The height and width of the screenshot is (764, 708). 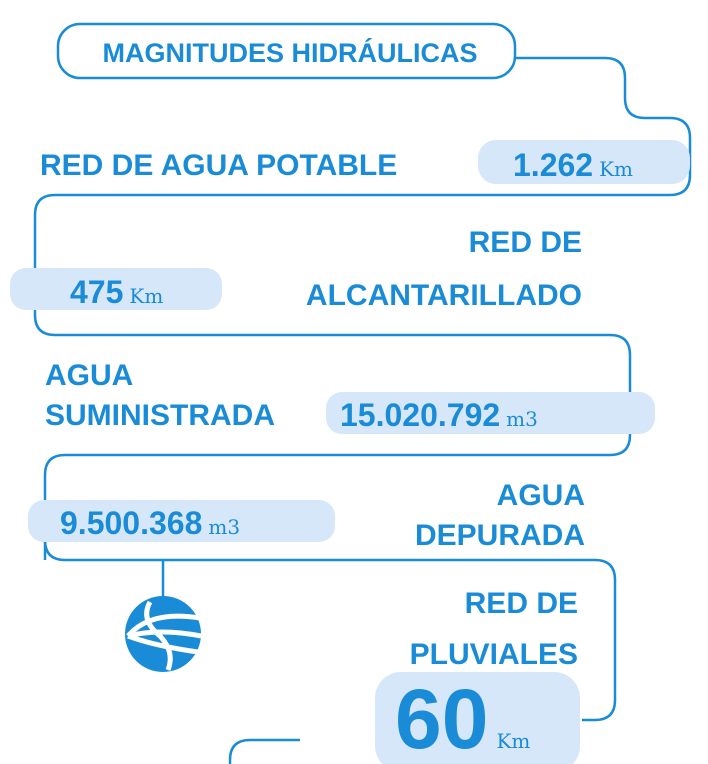 What do you see at coordinates (494, 654) in the screenshot?
I see `label: PLUVIALES` at bounding box center [494, 654].